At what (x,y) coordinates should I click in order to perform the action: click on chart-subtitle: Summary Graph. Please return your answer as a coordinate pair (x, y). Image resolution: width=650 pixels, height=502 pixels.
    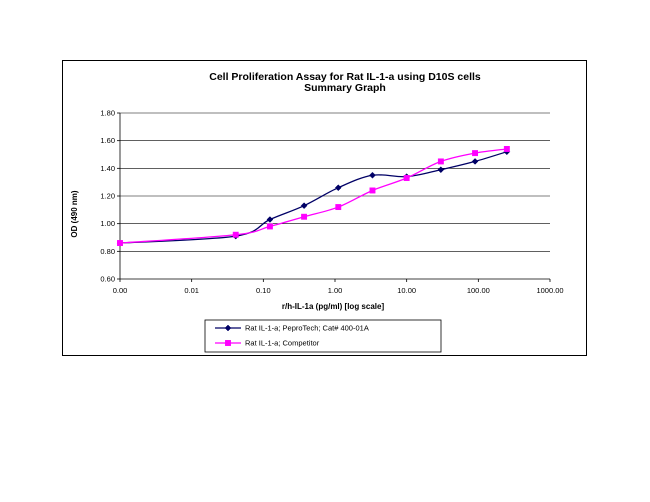
    Looking at the image, I should click on (345, 88).